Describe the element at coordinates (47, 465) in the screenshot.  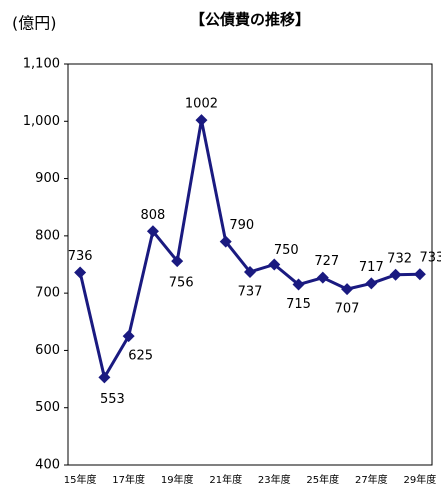
I see `y-tick-label: 400` at that location.